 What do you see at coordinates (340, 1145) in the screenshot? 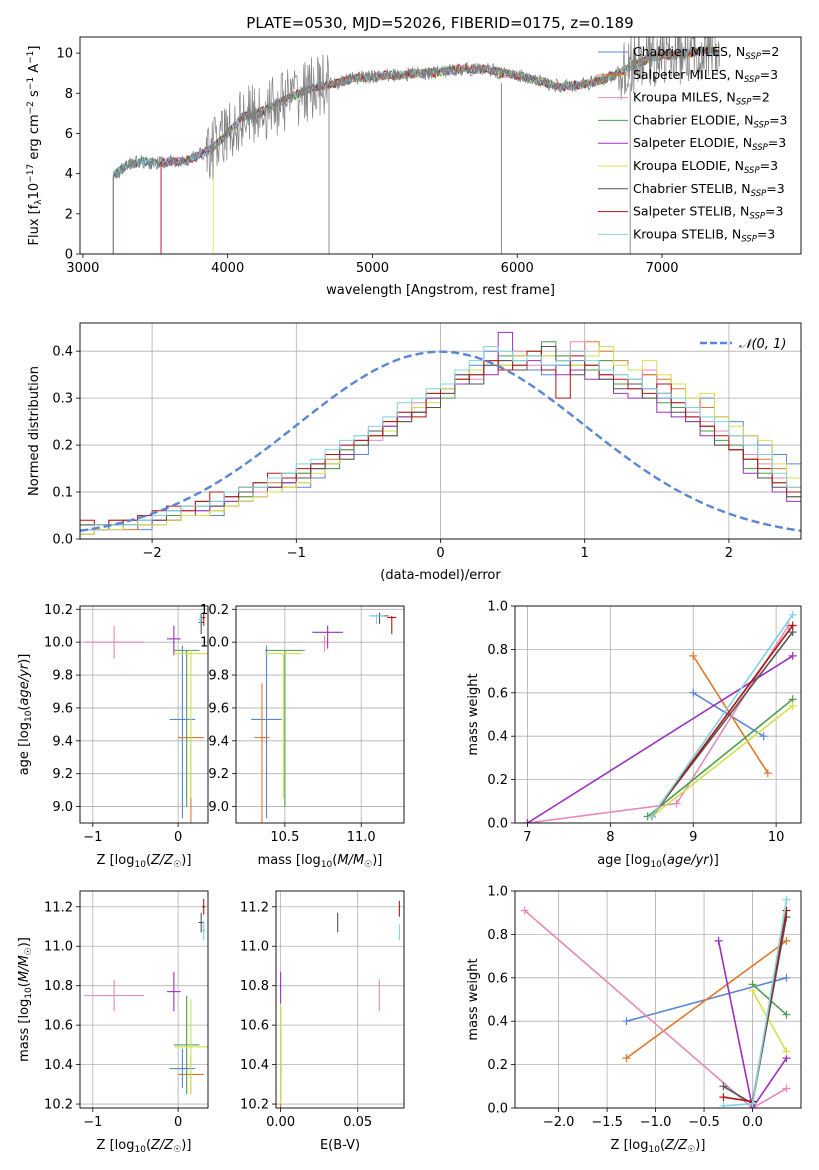
I see `x-axis-label: E(B-V)` at bounding box center [340, 1145].